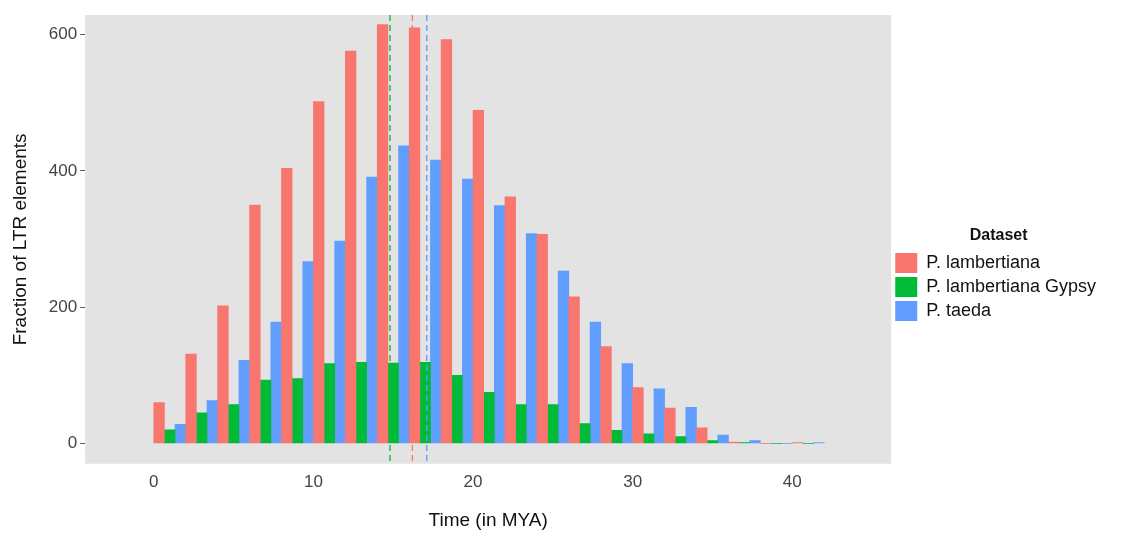  I want to click on y-tick-label: 600, so click(63, 34).